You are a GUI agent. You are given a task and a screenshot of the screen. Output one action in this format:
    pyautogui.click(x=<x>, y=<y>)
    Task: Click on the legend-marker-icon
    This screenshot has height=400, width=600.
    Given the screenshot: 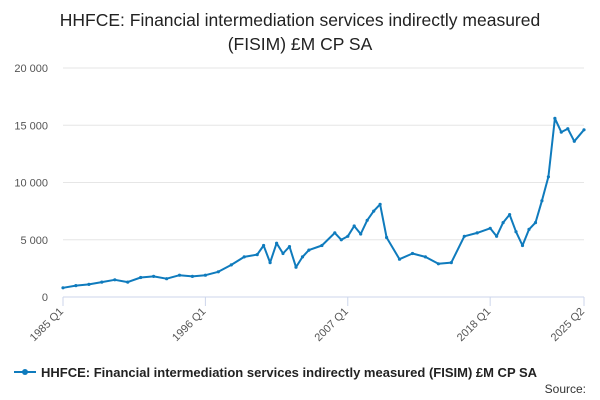 What is the action you would take?
    pyautogui.click(x=25, y=372)
    